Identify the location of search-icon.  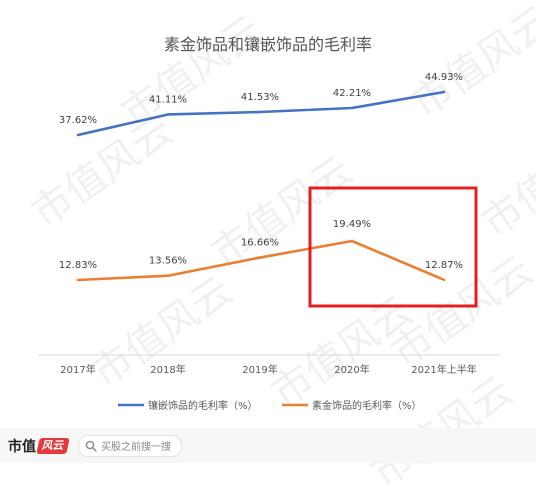
(91, 446).